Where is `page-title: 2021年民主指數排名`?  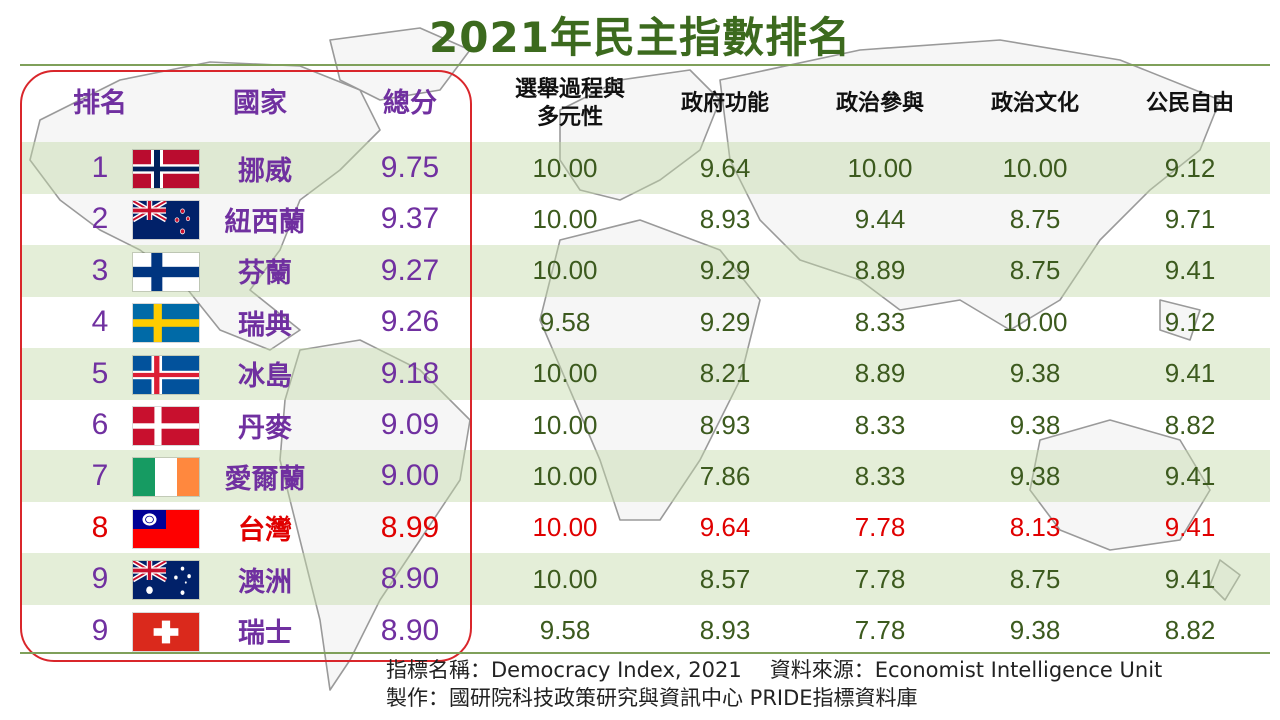 page-title: 2021年民主指數排名 is located at coordinates (640, 37).